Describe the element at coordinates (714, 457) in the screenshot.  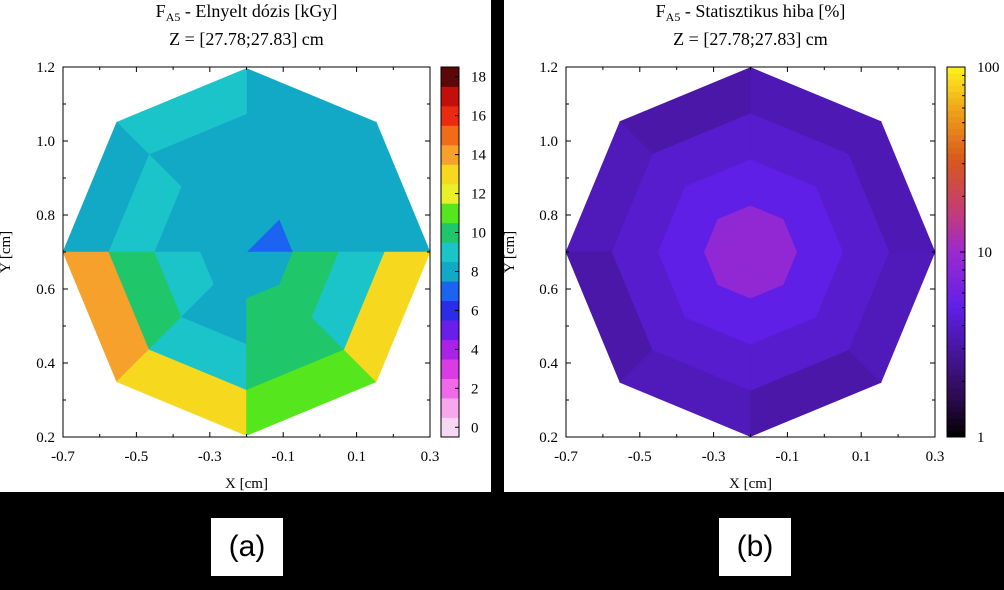
I see `x-tick-label: -0.3` at that location.